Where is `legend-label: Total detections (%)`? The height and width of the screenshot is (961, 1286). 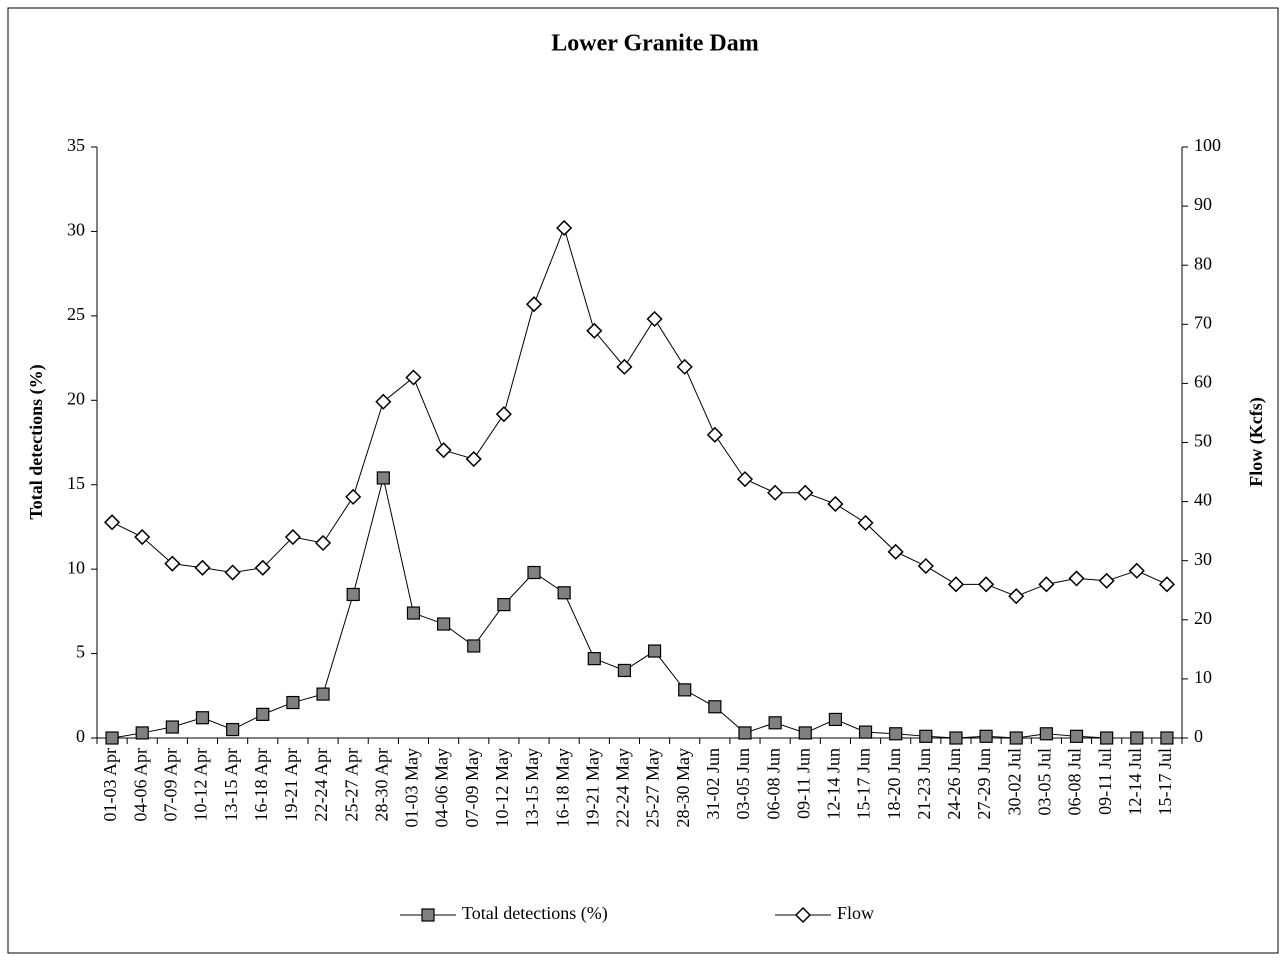
legend-label: Total detections (%) is located at coordinates (535, 913).